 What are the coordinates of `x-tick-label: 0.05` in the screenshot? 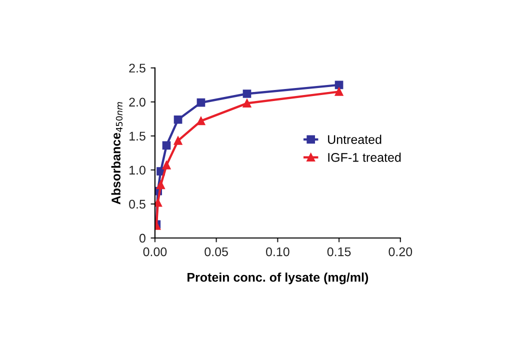 It's located at (216, 251).